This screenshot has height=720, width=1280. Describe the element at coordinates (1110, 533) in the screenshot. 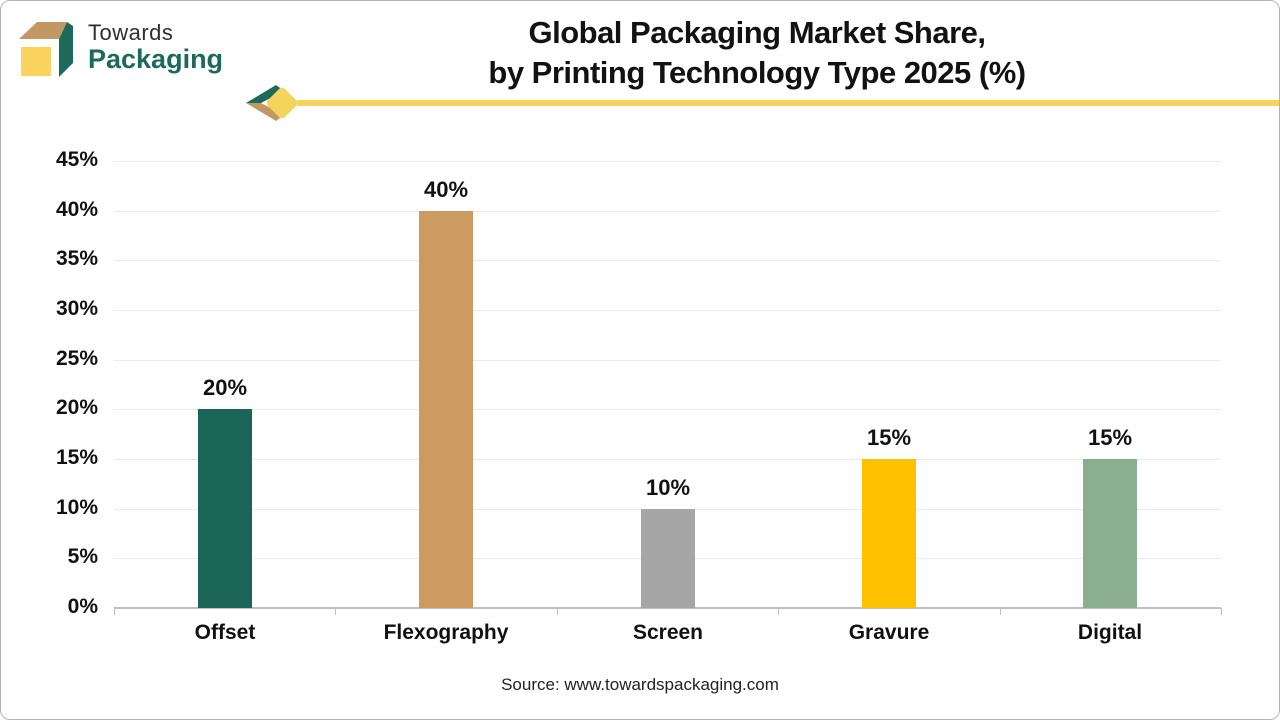

I see `bar-digital` at that location.